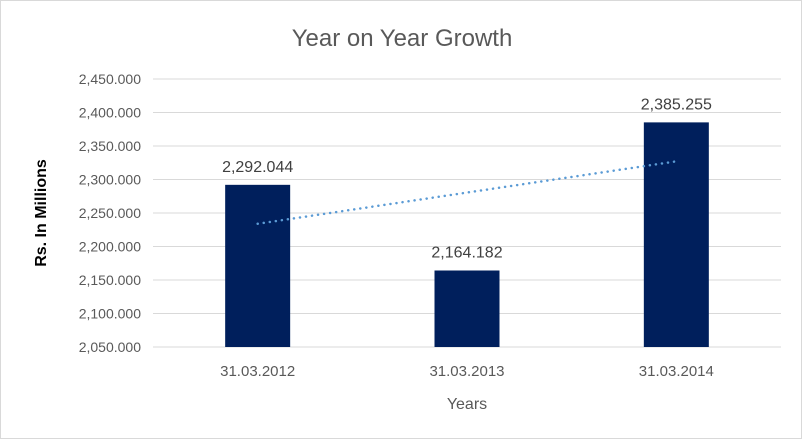 Image resolution: width=802 pixels, height=440 pixels. What do you see at coordinates (41, 213) in the screenshot?
I see `y-axis-label: Rs. In Millions` at bounding box center [41, 213].